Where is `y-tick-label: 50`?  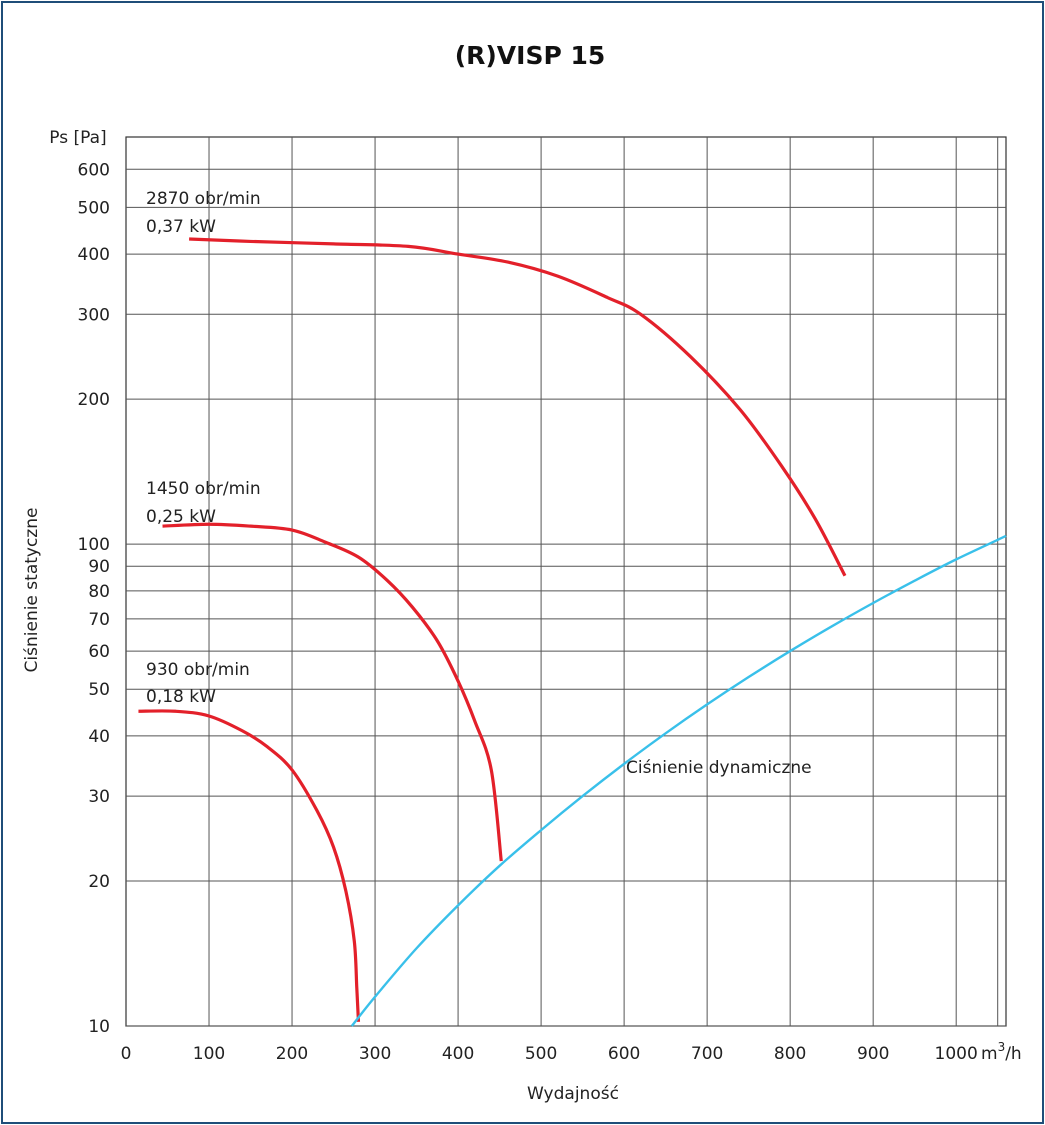
y-tick-label: 50 is located at coordinates (99, 690).